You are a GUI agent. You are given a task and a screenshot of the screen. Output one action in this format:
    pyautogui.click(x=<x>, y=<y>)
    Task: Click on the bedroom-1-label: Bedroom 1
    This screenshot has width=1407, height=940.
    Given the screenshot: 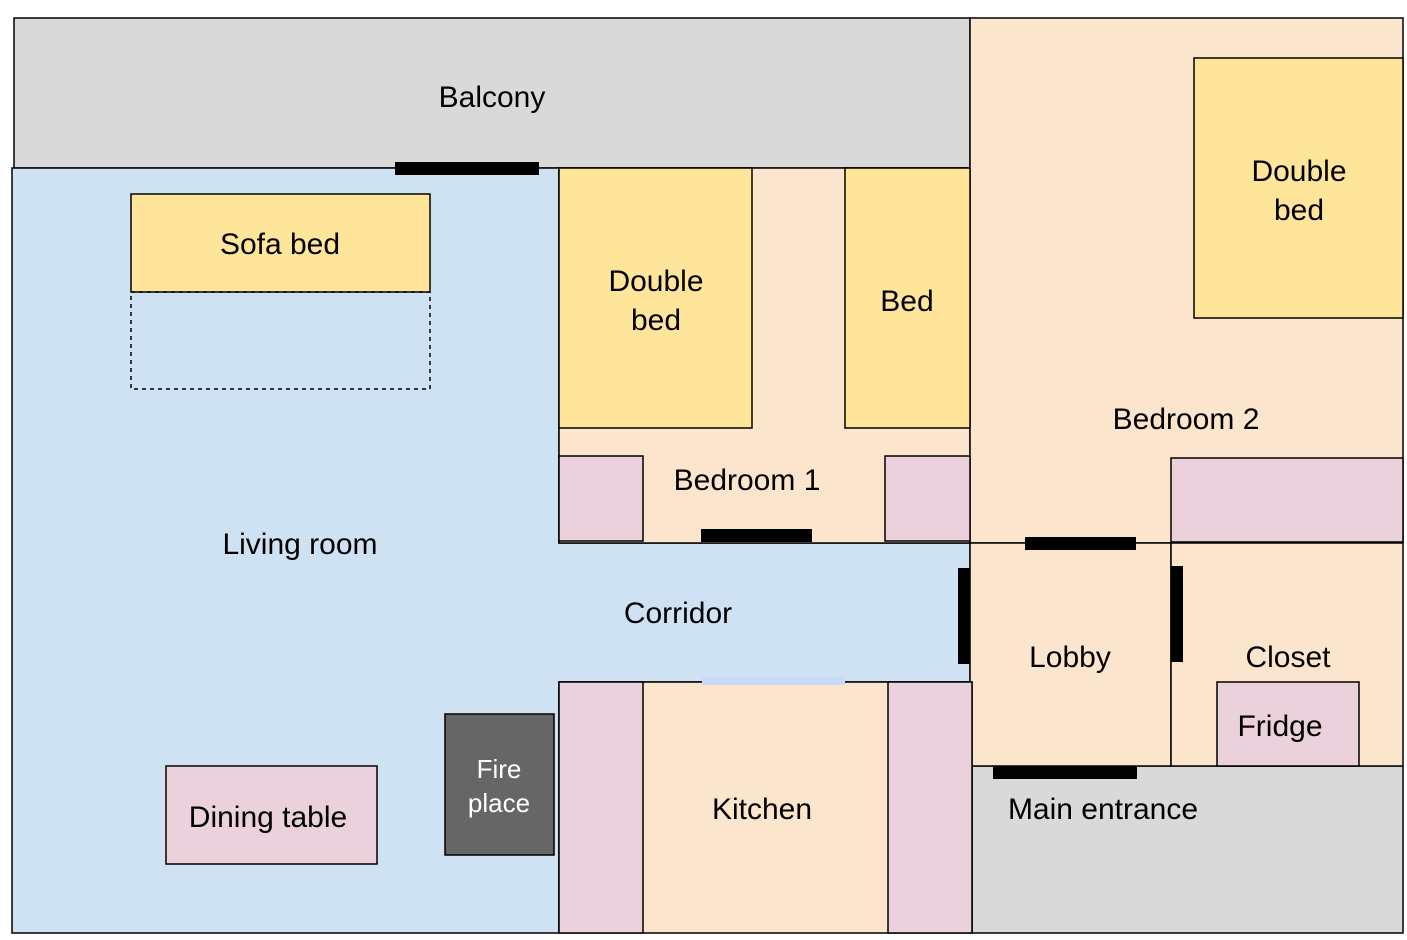 What is the action you would take?
    pyautogui.click(x=747, y=480)
    